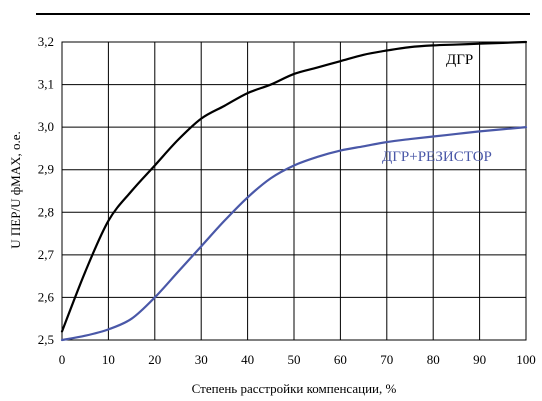  I want to click on y-tick-label: 2,8, so click(46, 211).